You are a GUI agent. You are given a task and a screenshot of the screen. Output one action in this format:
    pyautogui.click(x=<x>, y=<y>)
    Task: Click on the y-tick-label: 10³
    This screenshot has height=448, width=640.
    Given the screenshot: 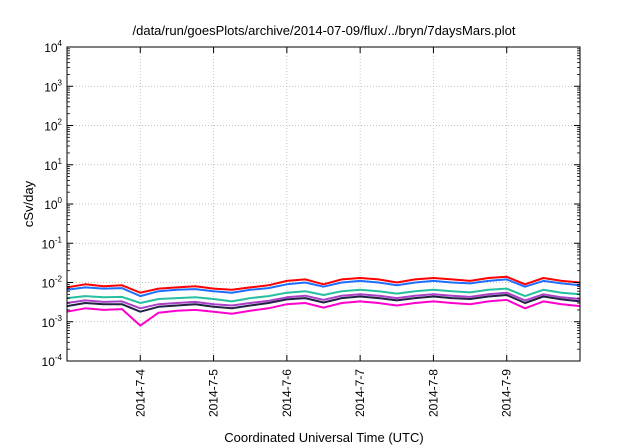 What is the action you would take?
    pyautogui.click(x=53, y=86)
    